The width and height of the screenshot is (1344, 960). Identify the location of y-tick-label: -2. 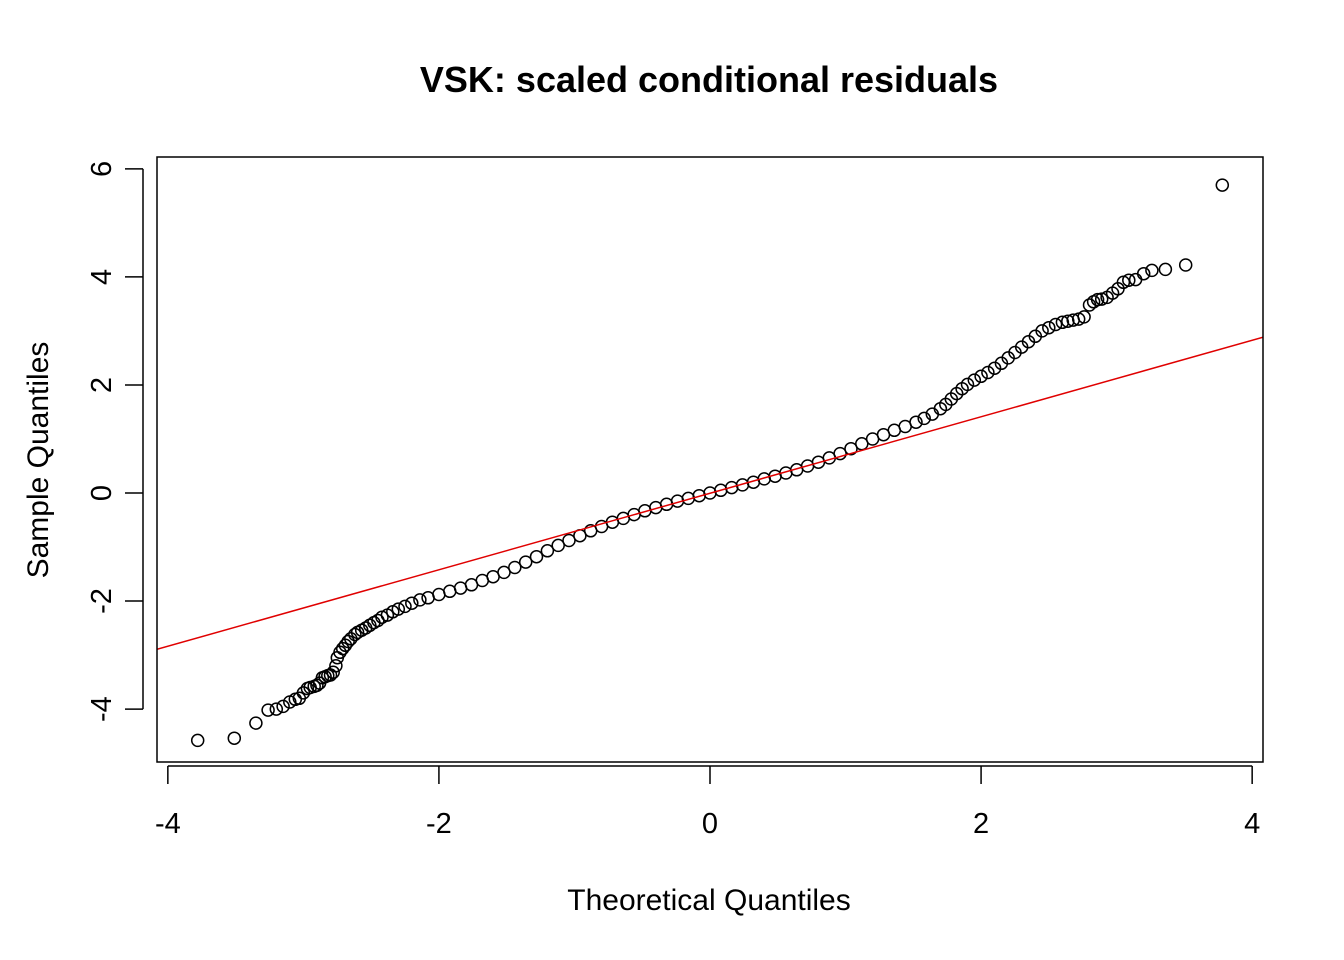
(102, 601).